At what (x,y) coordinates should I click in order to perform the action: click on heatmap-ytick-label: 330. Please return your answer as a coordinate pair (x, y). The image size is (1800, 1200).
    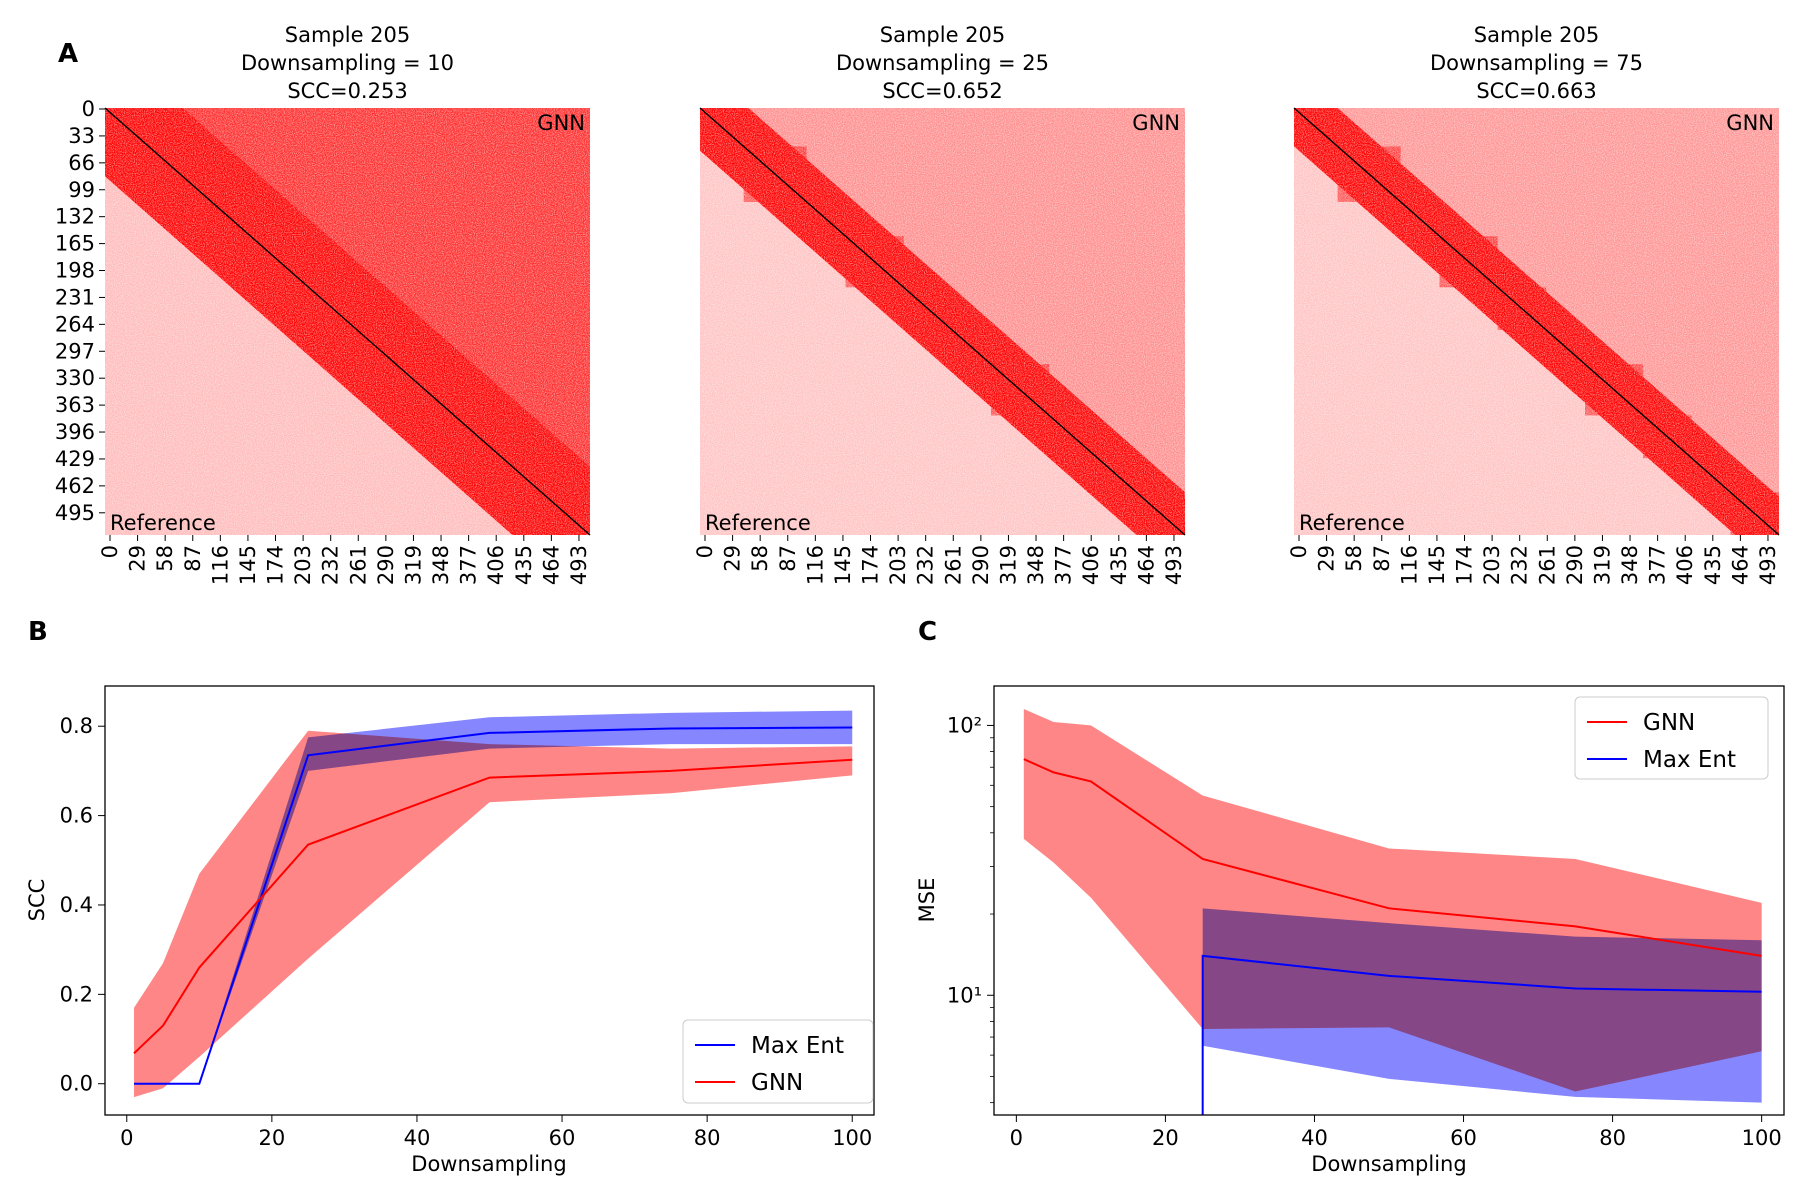
    Looking at the image, I should click on (75, 378).